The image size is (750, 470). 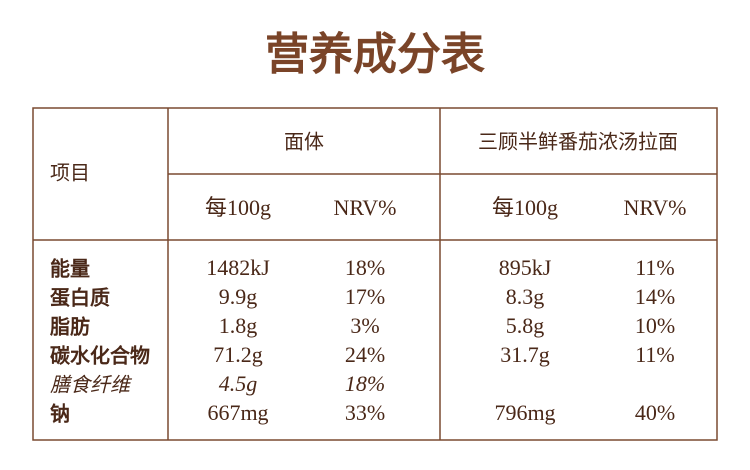 I want to click on cell: 40%, so click(x=655, y=412).